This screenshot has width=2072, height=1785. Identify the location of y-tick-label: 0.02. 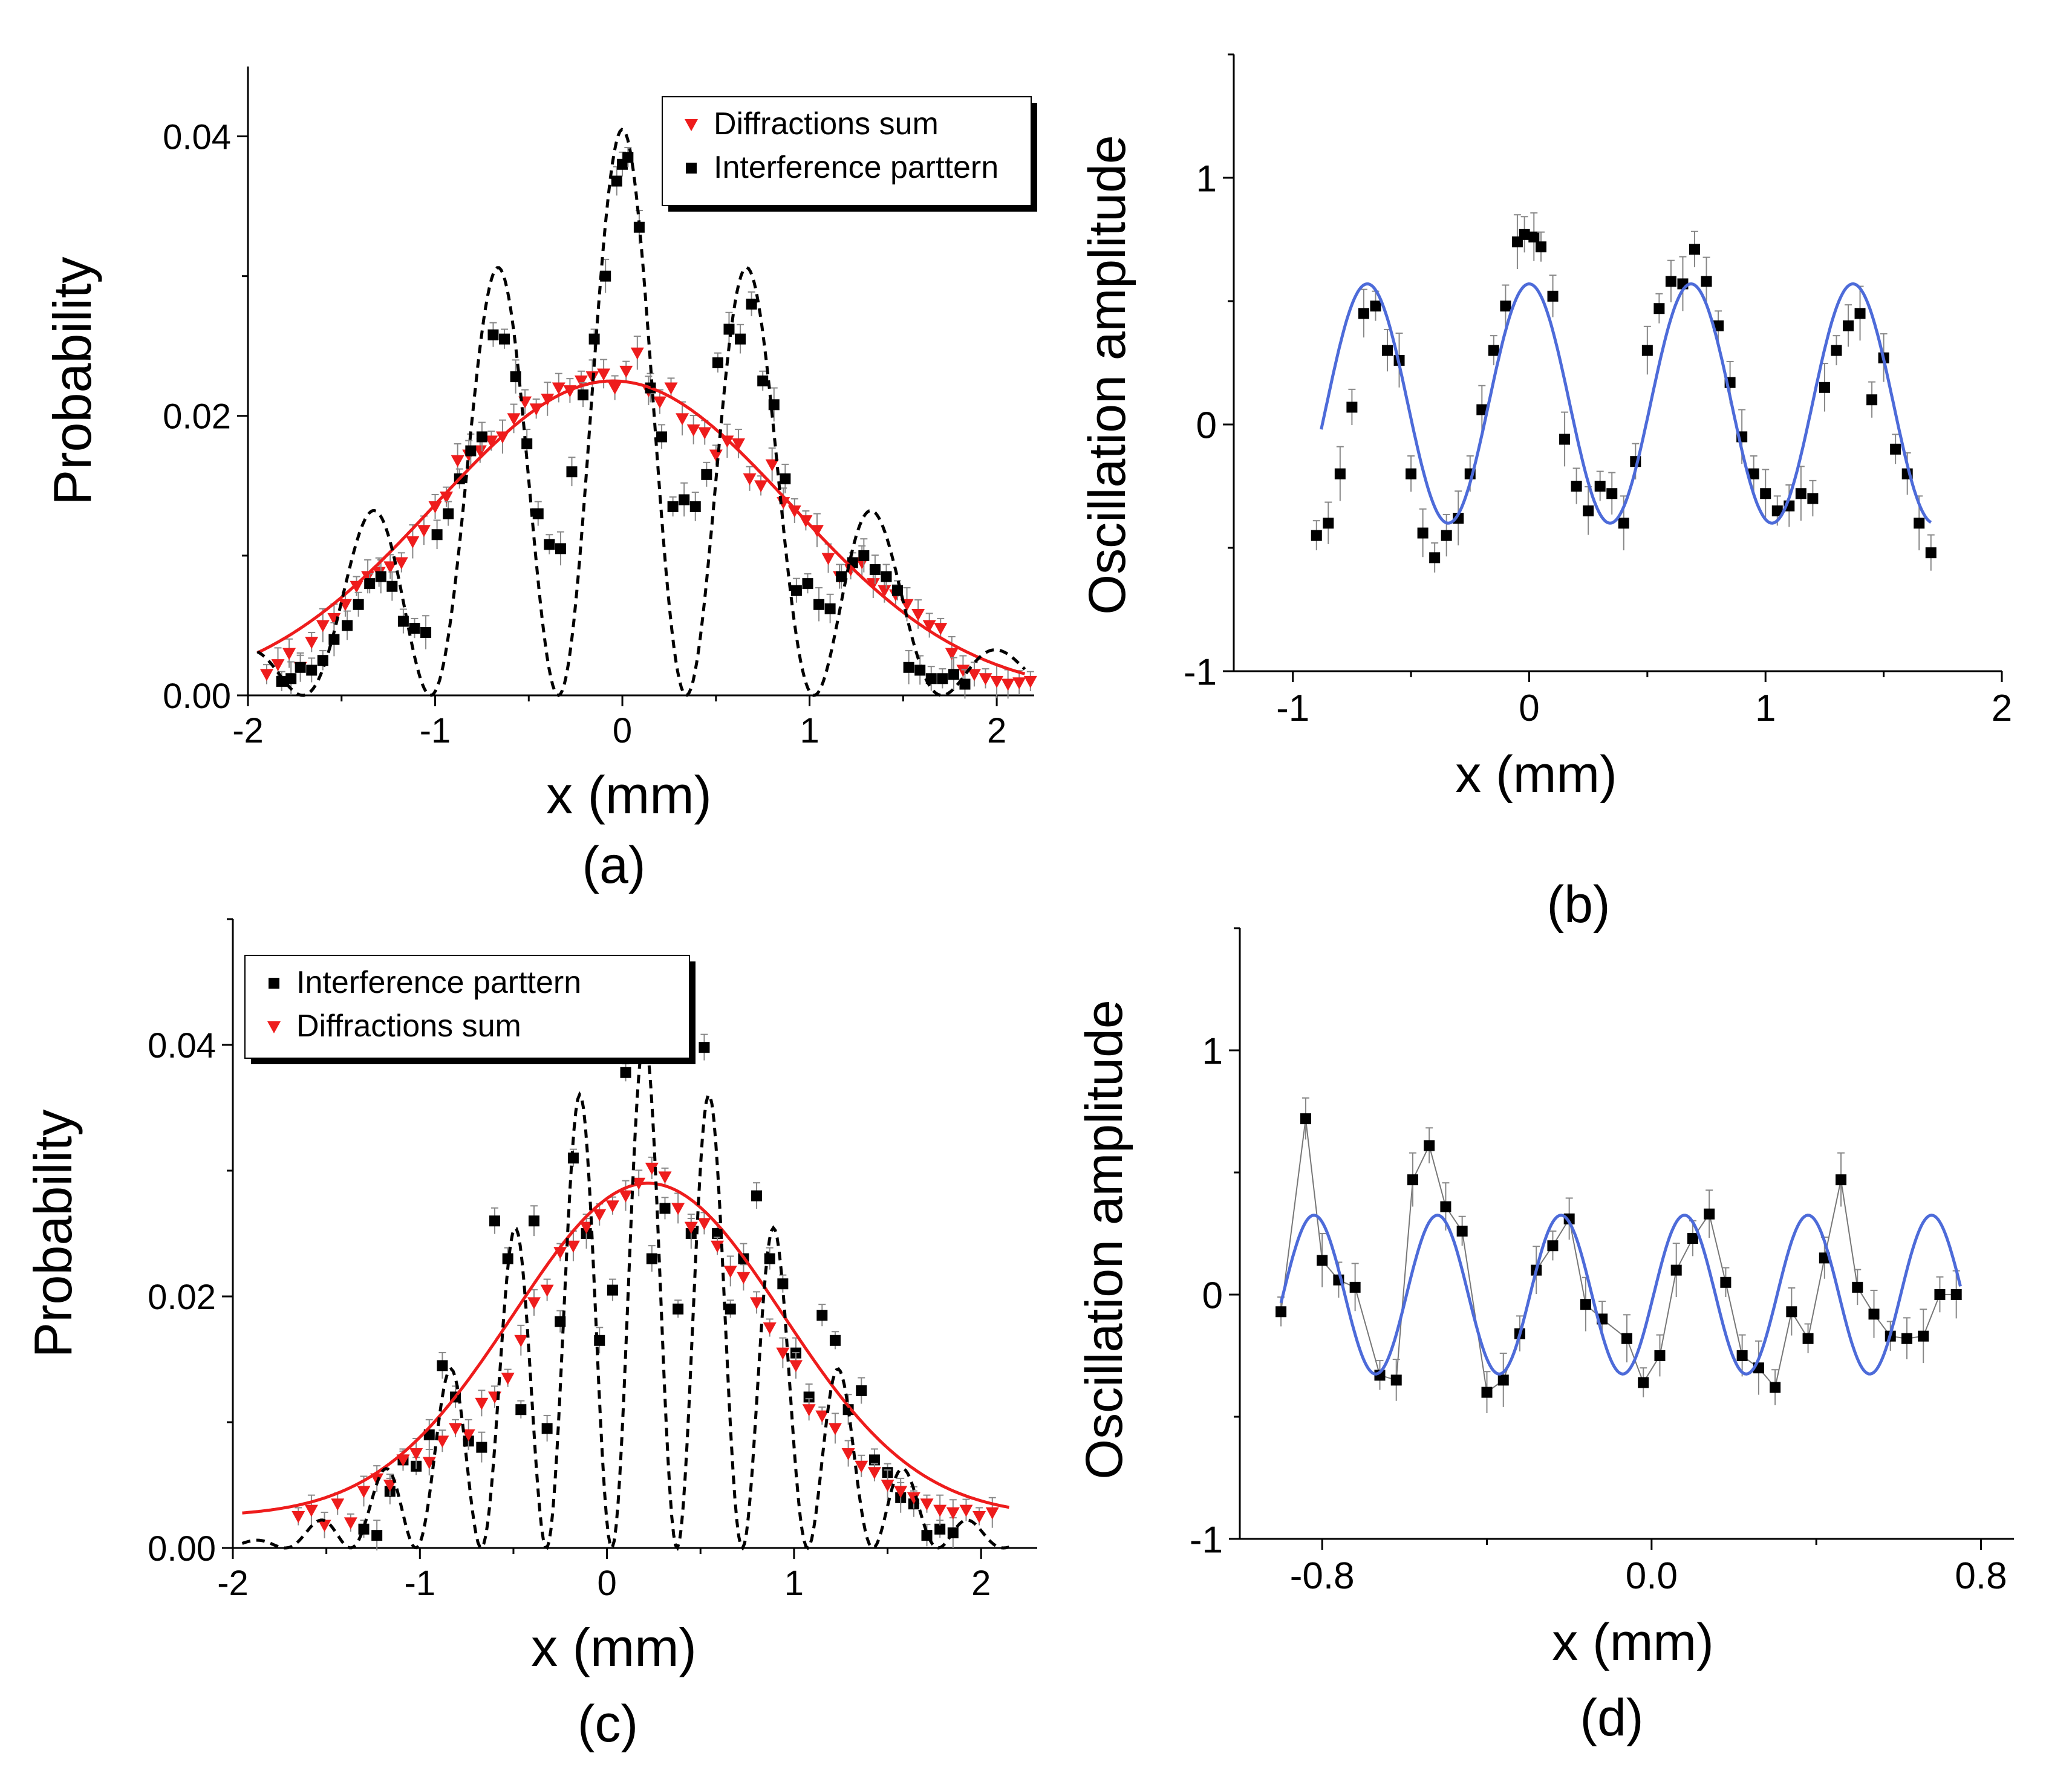
(182, 1297).